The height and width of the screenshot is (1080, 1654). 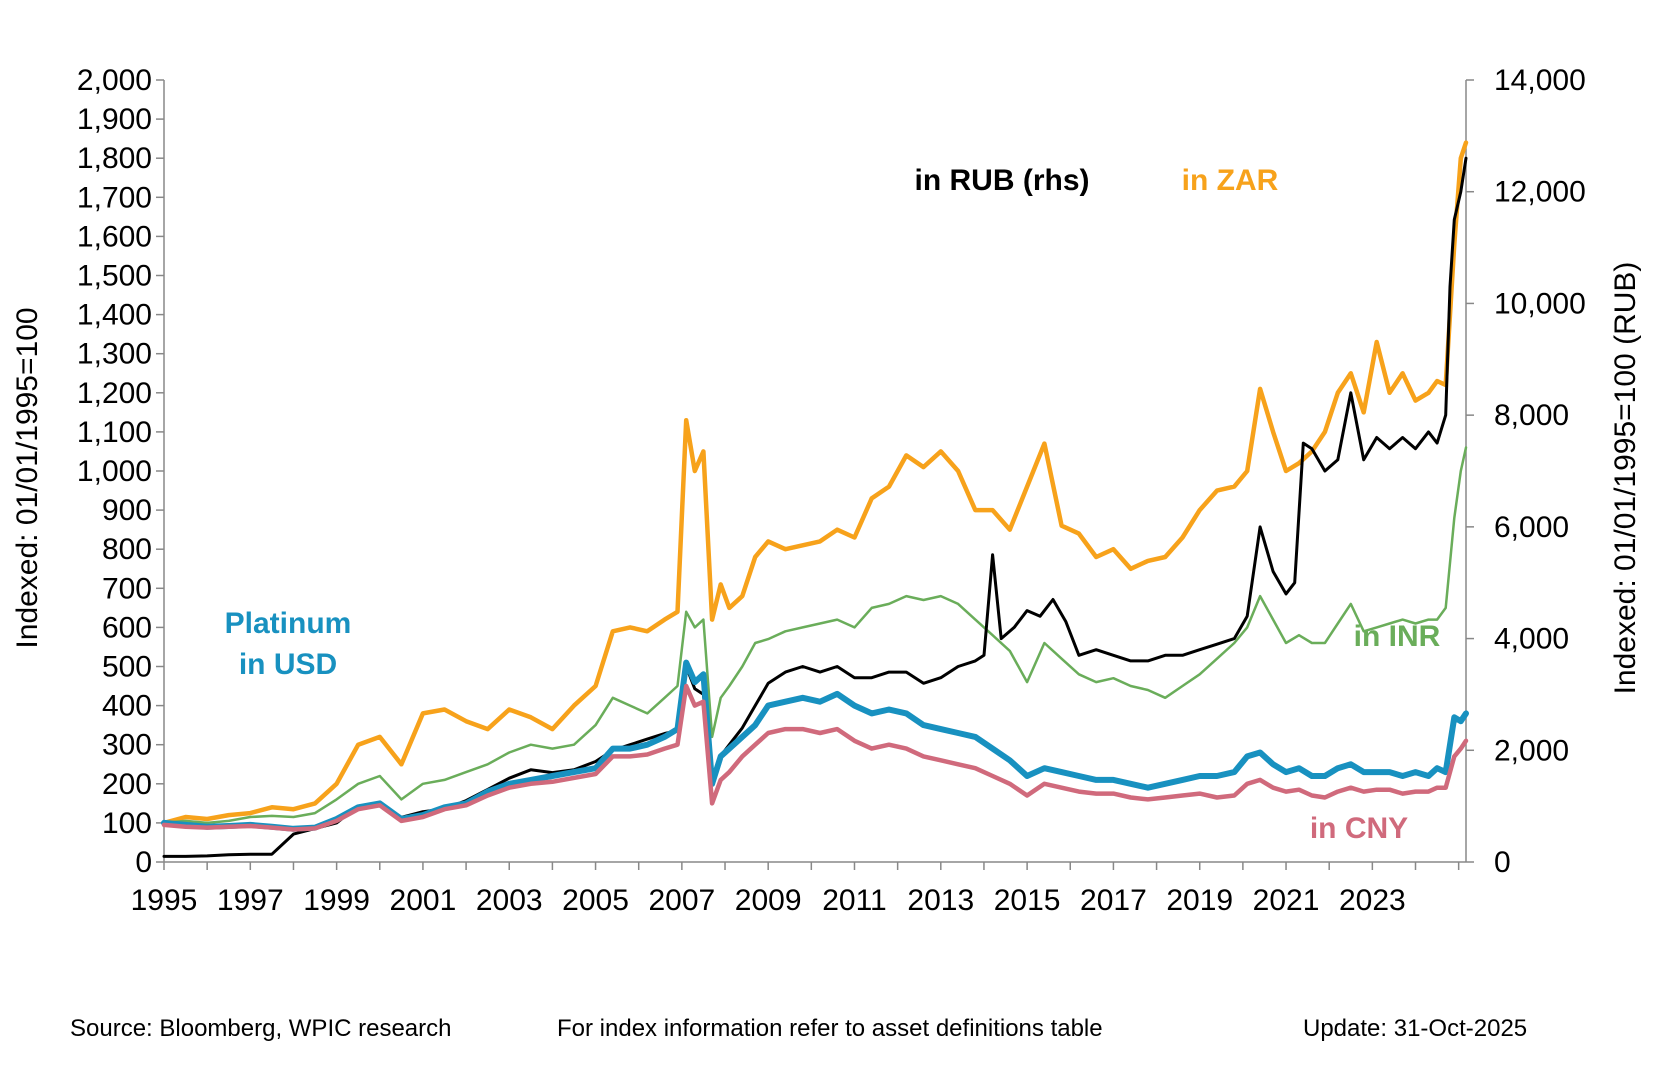 What do you see at coordinates (127, 549) in the screenshot?
I see `y-tick-label: 800` at bounding box center [127, 549].